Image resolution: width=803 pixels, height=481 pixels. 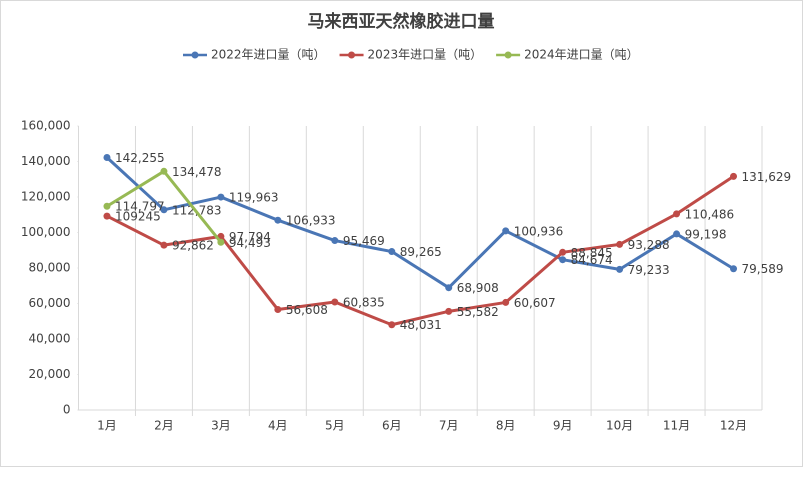 What do you see at coordinates (767, 177) in the screenshot?
I see `data-label: 131,629` at bounding box center [767, 177].